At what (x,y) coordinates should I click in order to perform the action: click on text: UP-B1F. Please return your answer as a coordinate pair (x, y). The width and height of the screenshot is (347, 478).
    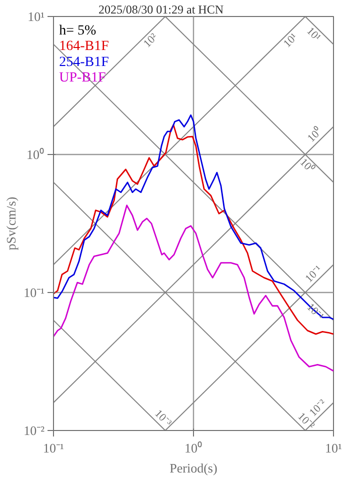
    Looking at the image, I should click on (82, 78).